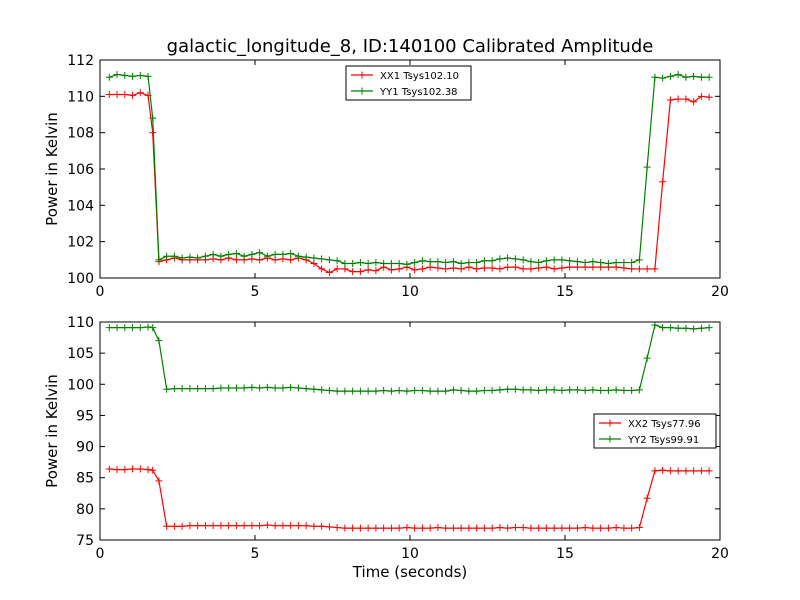  I want to click on y-tick-label: 80, so click(85, 510).